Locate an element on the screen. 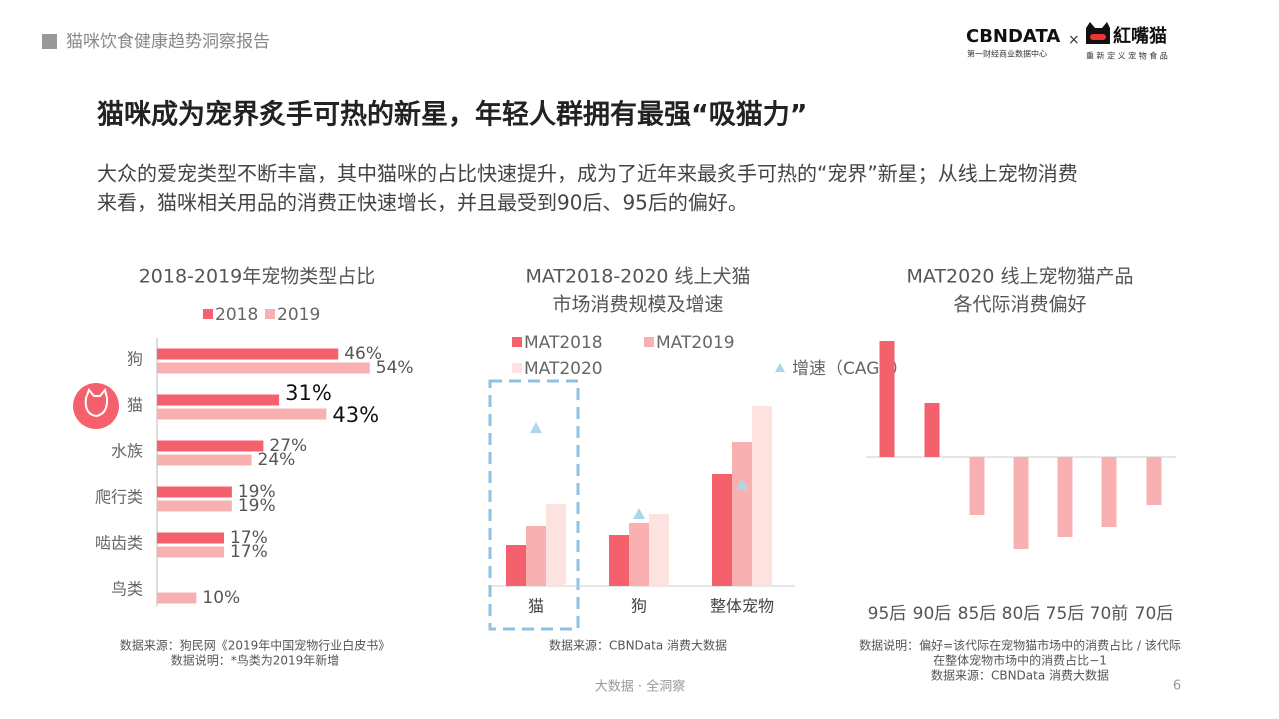 This screenshot has width=1279, height=719. chart-title: 2018-2019年宠物类型占比 is located at coordinates (257, 277).